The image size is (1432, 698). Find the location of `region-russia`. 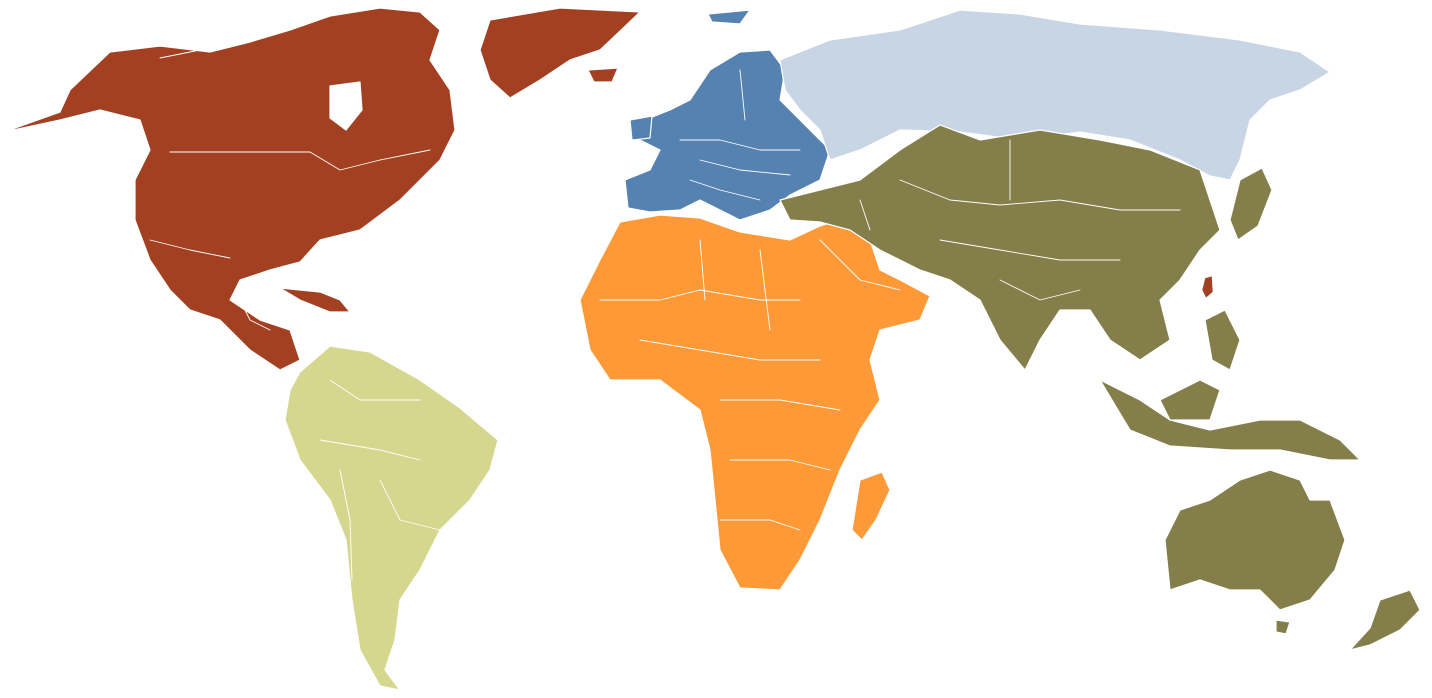

region-russia is located at coordinates (1055, 95).